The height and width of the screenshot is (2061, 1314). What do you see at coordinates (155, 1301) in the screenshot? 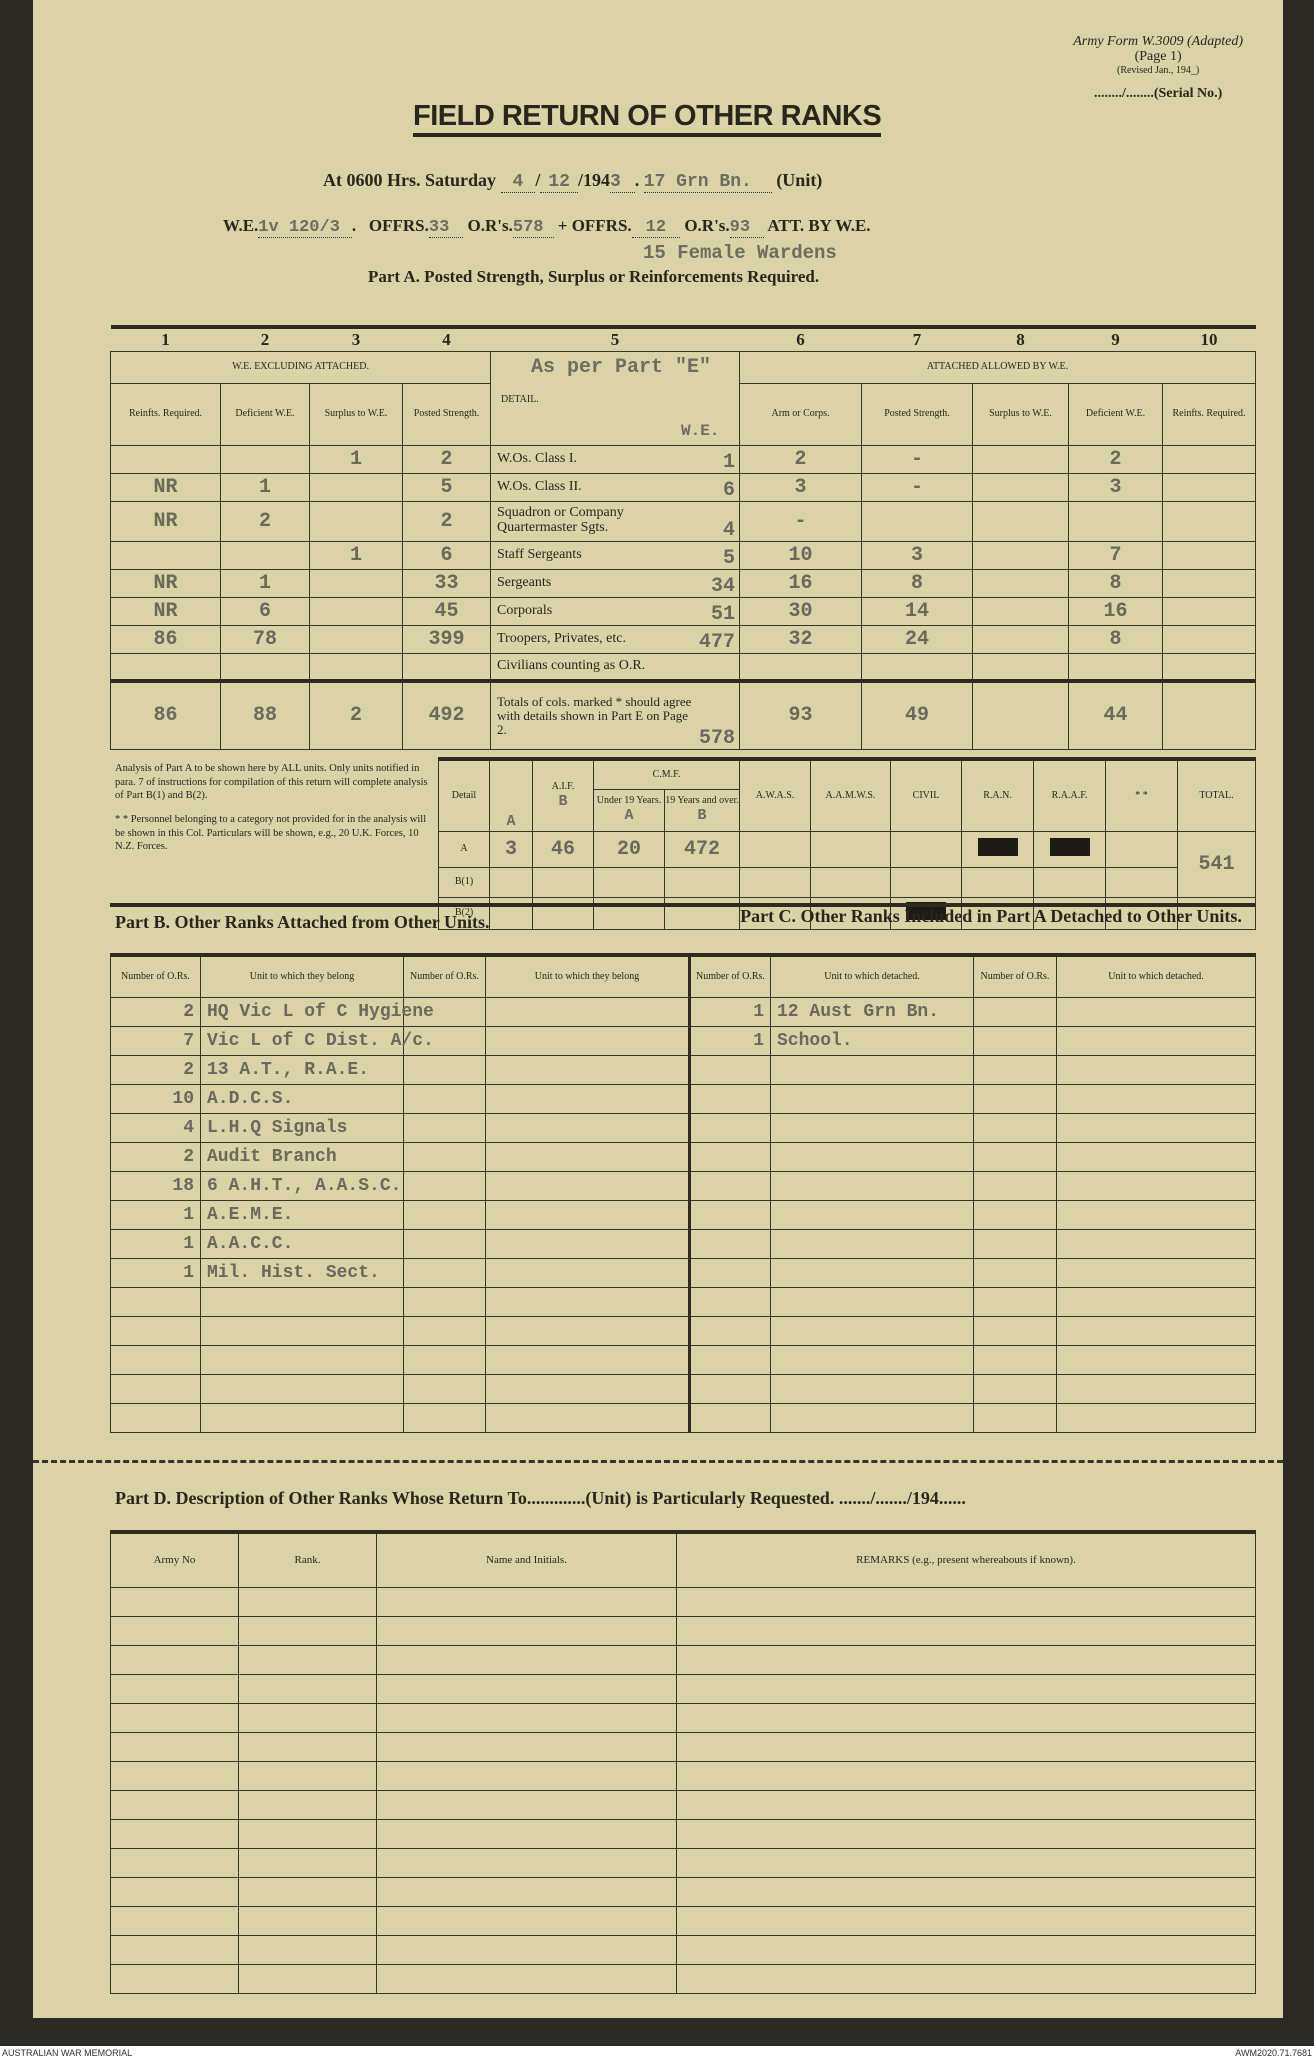
I see `part-b-number` at bounding box center [155, 1301].